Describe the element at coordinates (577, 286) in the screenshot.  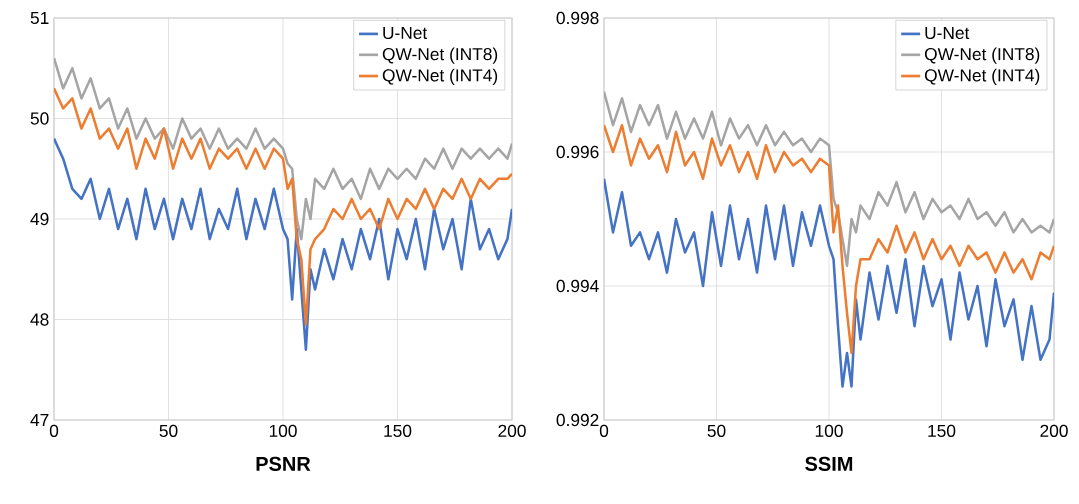
I see `y-tick-label: 0.994` at that location.